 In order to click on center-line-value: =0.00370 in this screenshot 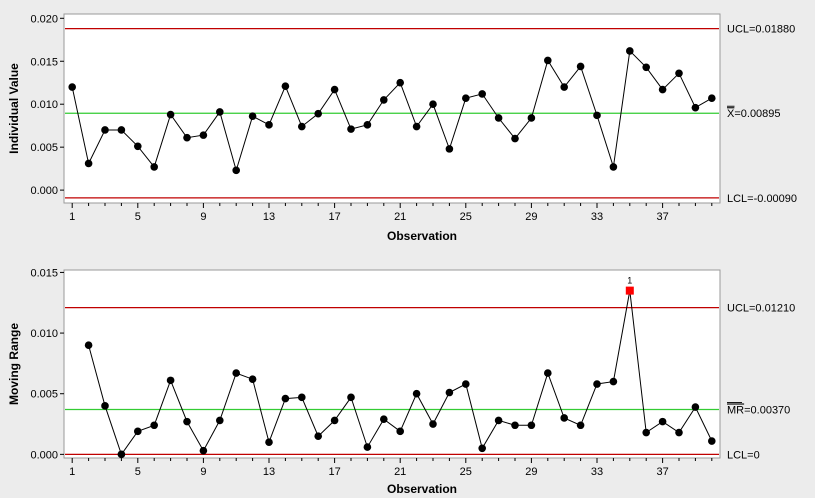, I will do `click(767, 410)`.